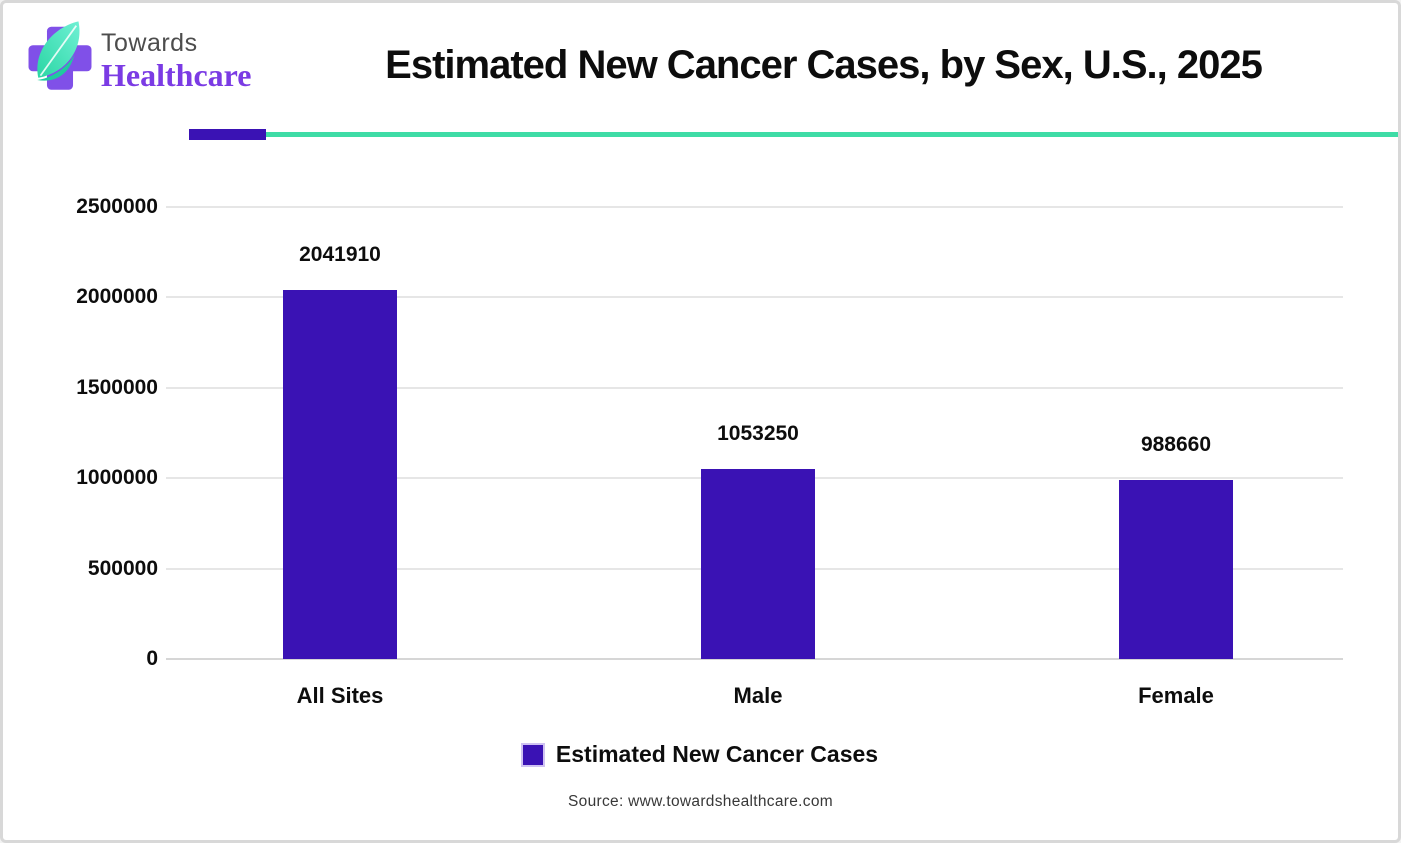  What do you see at coordinates (532, 754) in the screenshot?
I see `legend-swatch` at bounding box center [532, 754].